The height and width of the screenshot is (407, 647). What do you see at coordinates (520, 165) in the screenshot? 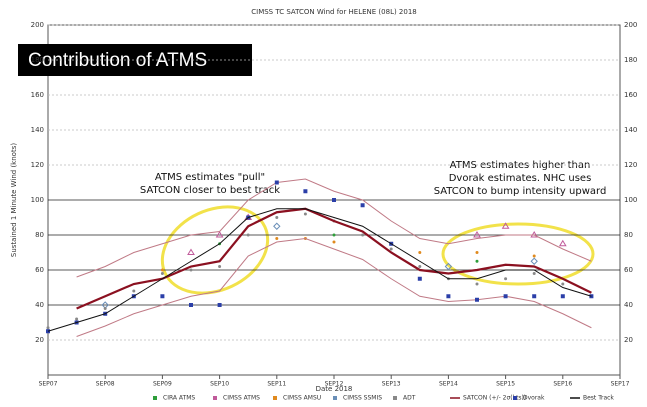
I see `annotation: ATMS estimates higher than` at bounding box center [520, 165].